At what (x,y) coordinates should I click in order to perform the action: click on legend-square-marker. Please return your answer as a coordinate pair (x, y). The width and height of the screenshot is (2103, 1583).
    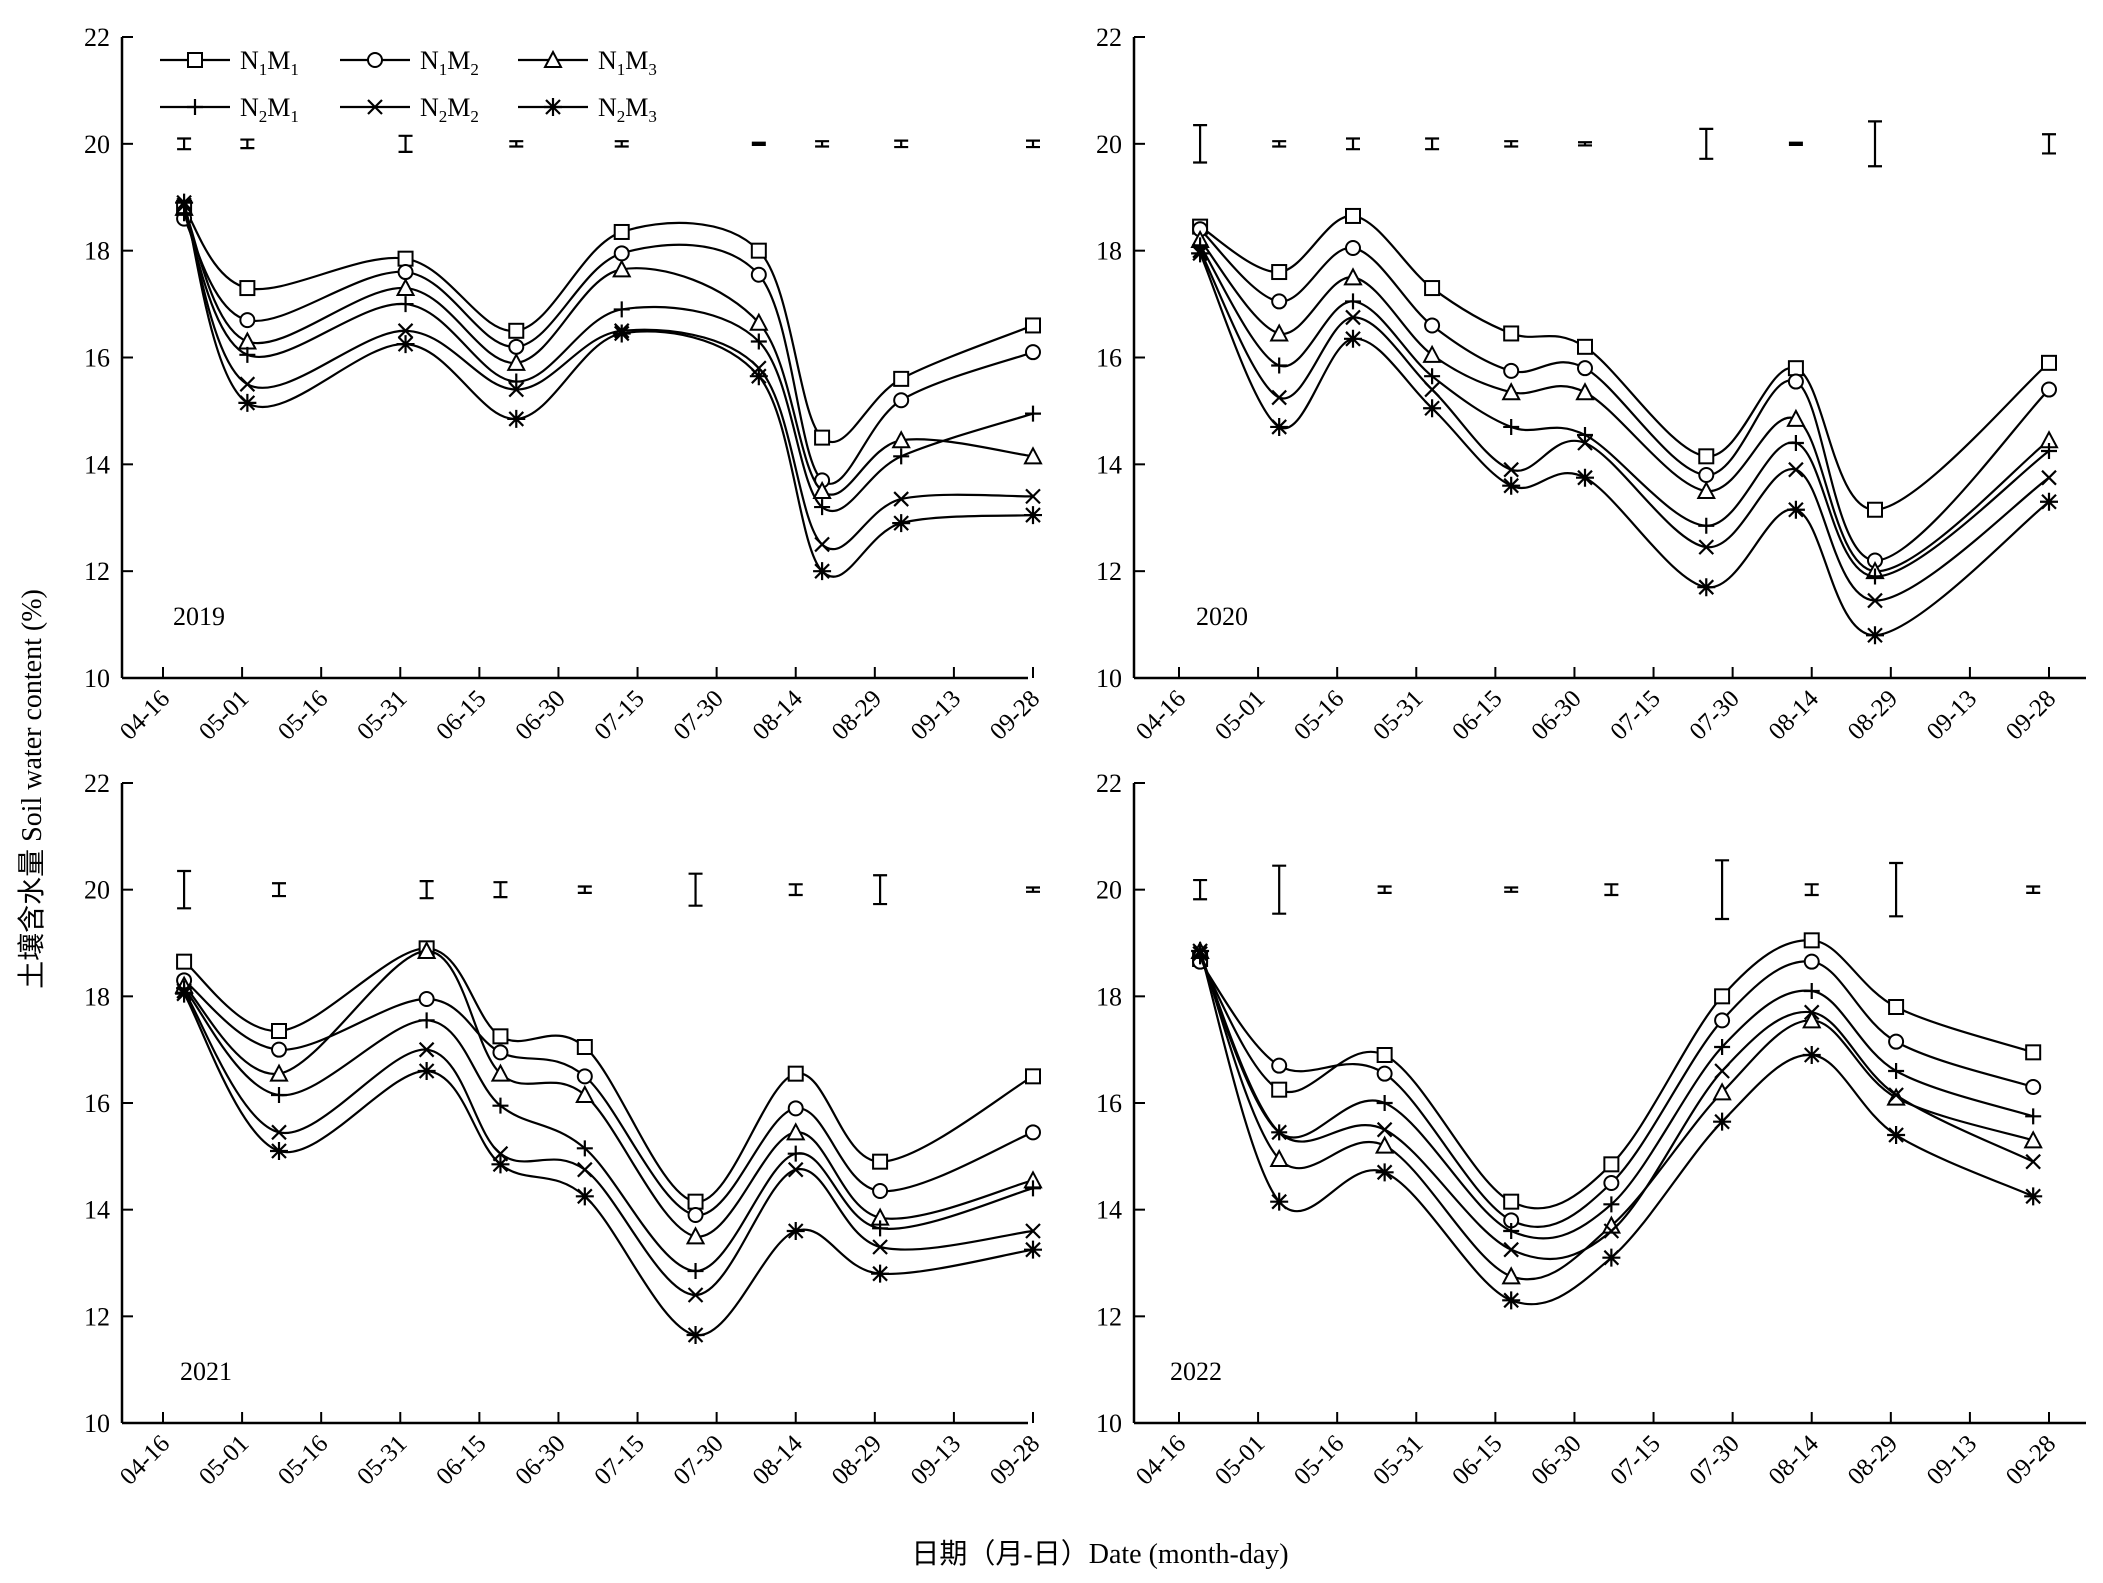
    Looking at the image, I should click on (195, 60).